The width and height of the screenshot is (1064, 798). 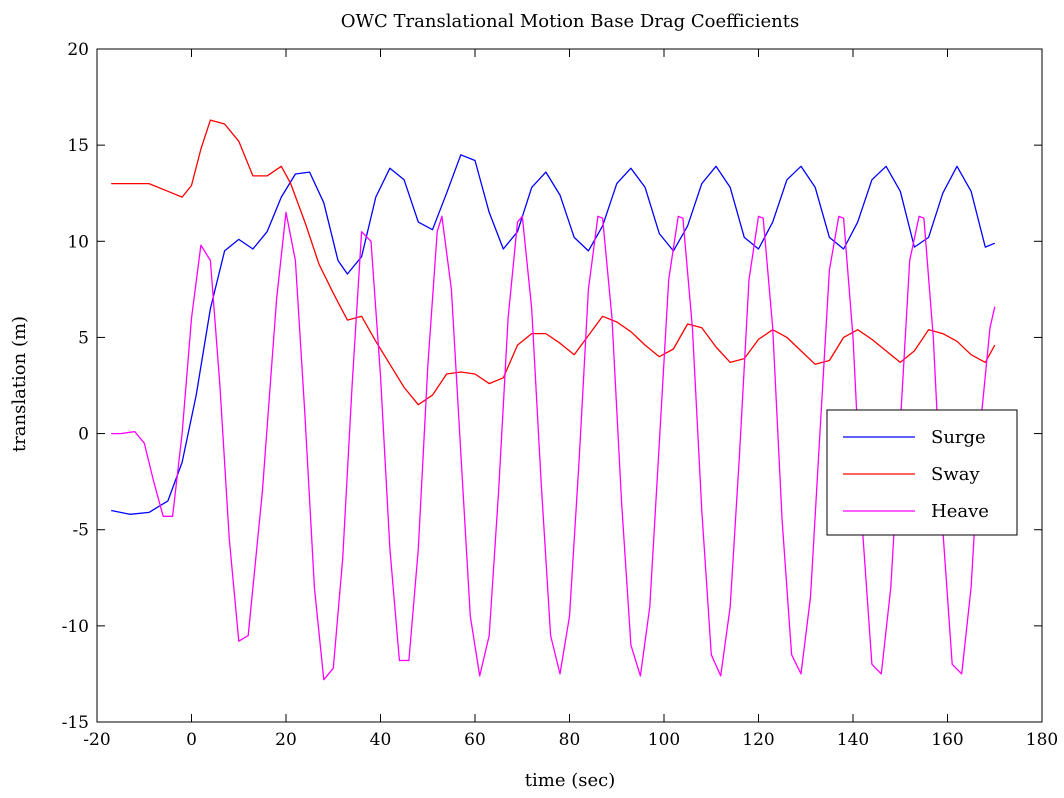 I want to click on x-tick-label: 140, so click(x=853, y=740).